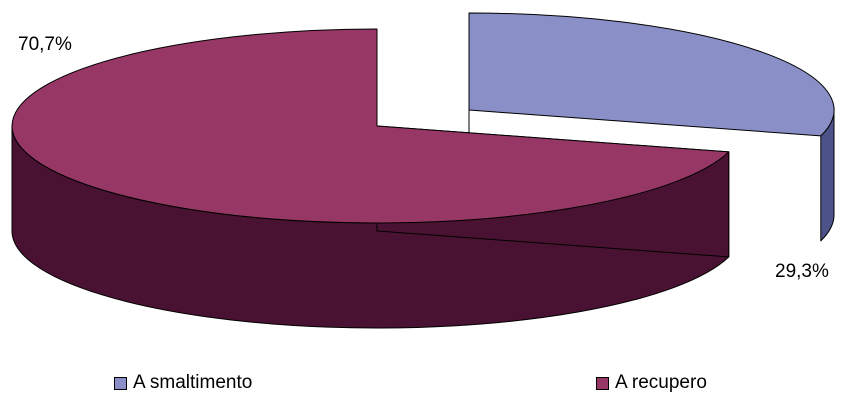  Describe the element at coordinates (661, 382) in the screenshot. I see `legend-label-a-recupero: A recupero` at that location.